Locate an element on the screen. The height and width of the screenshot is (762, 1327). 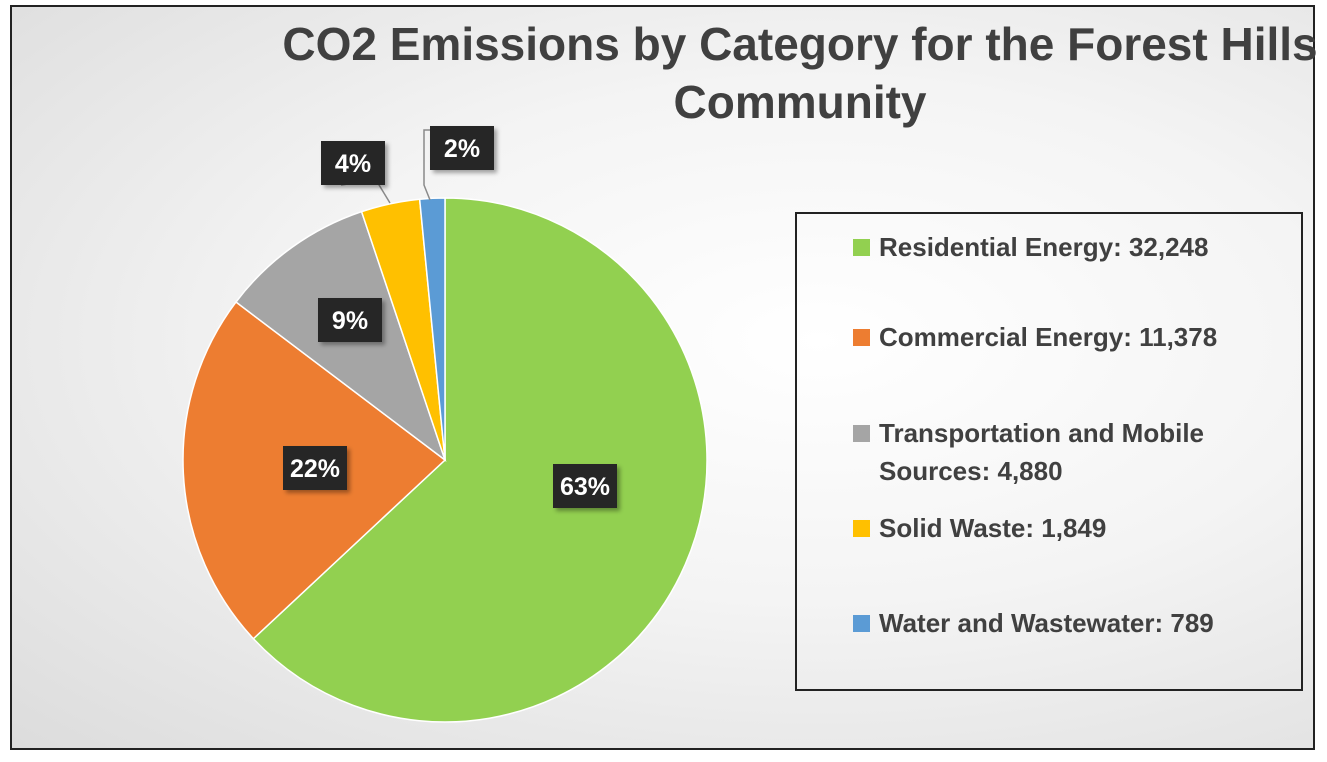
data-label-box-transportation is located at coordinates (350, 320).